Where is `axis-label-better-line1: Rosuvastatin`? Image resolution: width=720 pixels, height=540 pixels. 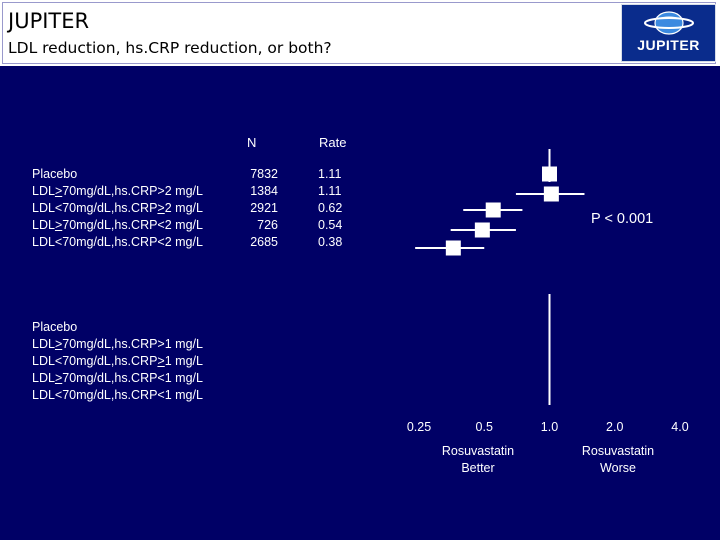
axis-label-better-line1: Rosuvastatin is located at coordinates (478, 451).